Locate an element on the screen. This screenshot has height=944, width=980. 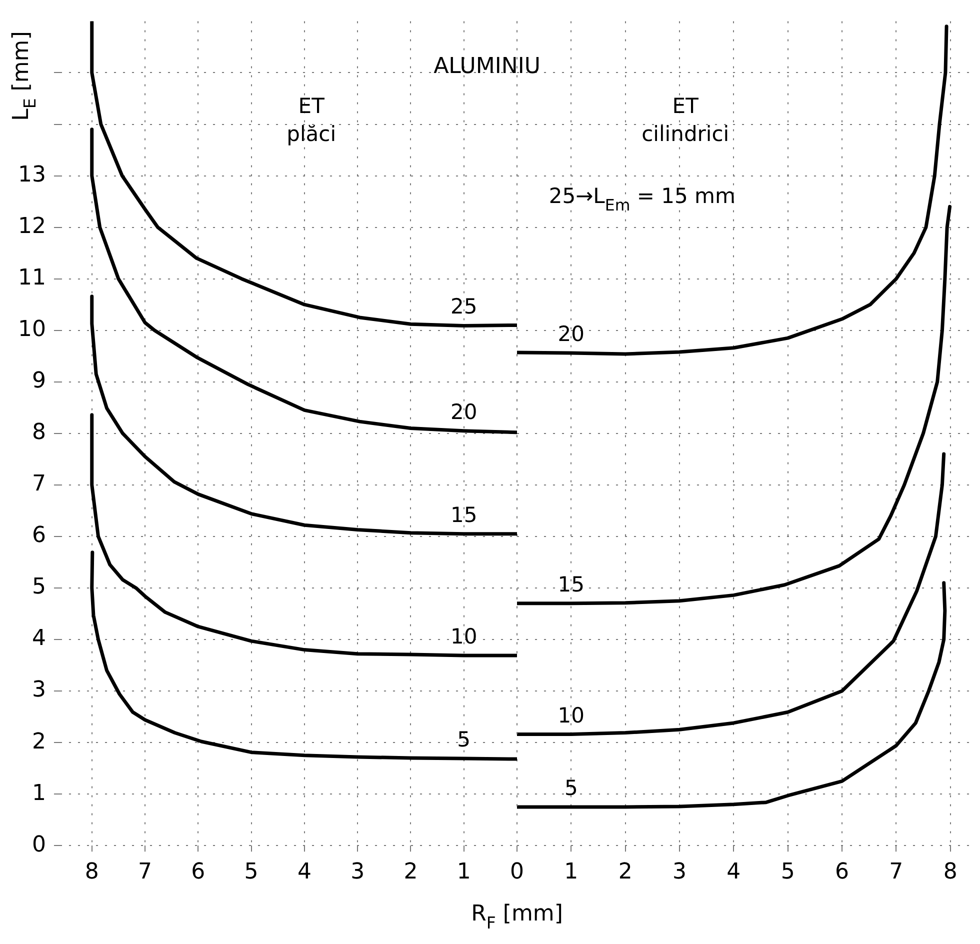
y-tick-label: 9 is located at coordinates (39, 381).